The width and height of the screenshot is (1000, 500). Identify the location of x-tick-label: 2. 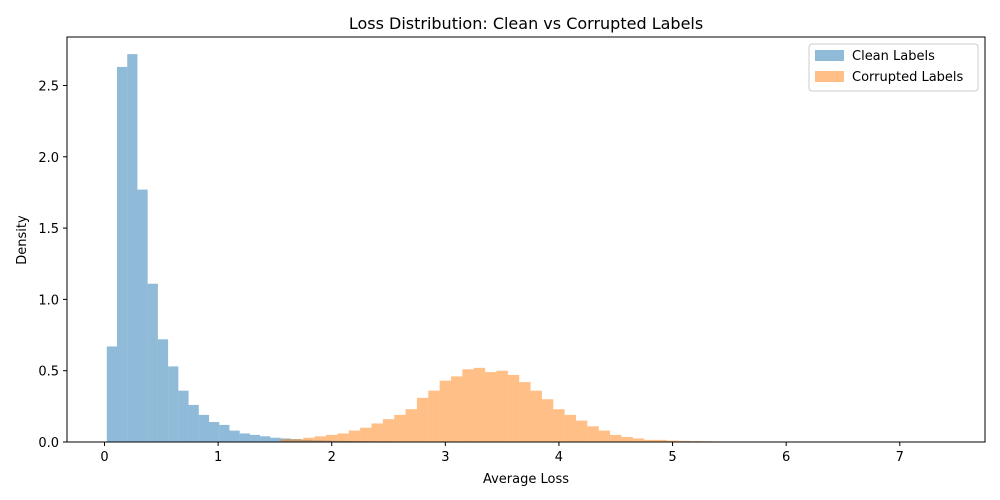
(332, 457).